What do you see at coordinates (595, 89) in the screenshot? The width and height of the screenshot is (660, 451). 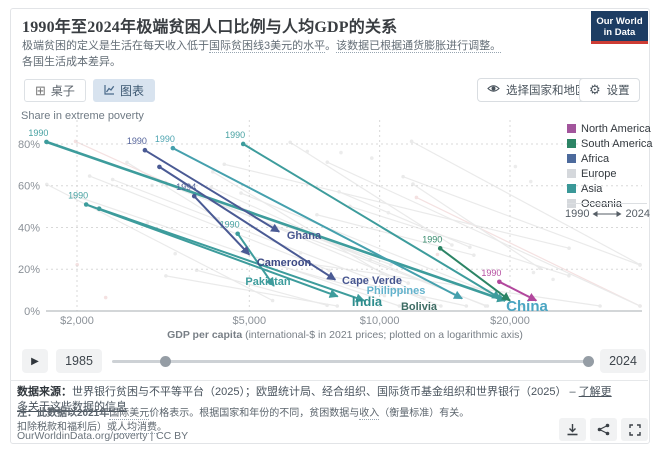 I see `gear-icon: ⚙` at bounding box center [595, 89].